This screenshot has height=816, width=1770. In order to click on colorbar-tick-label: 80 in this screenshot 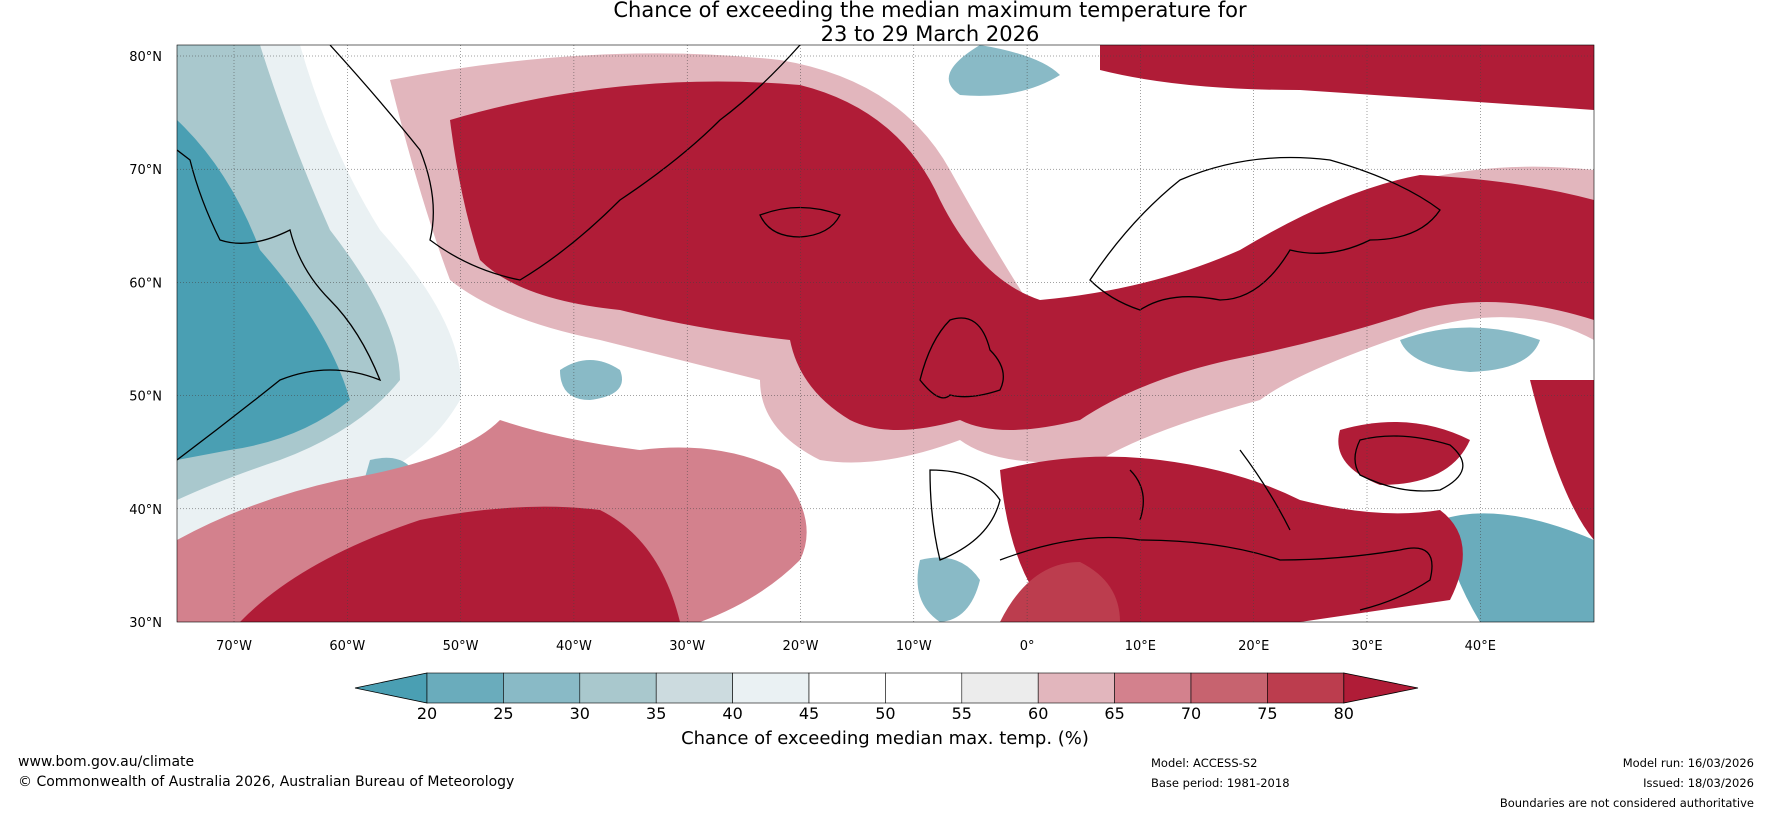, I will do `click(1344, 713)`.